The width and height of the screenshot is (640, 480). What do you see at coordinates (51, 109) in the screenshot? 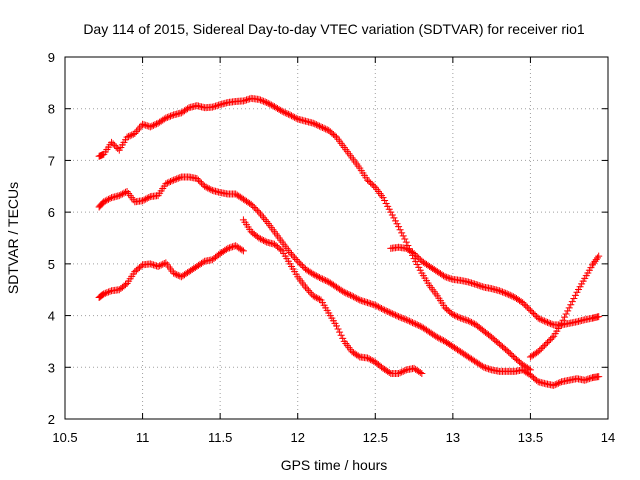
I see `y-tick-label: 8` at bounding box center [51, 109].